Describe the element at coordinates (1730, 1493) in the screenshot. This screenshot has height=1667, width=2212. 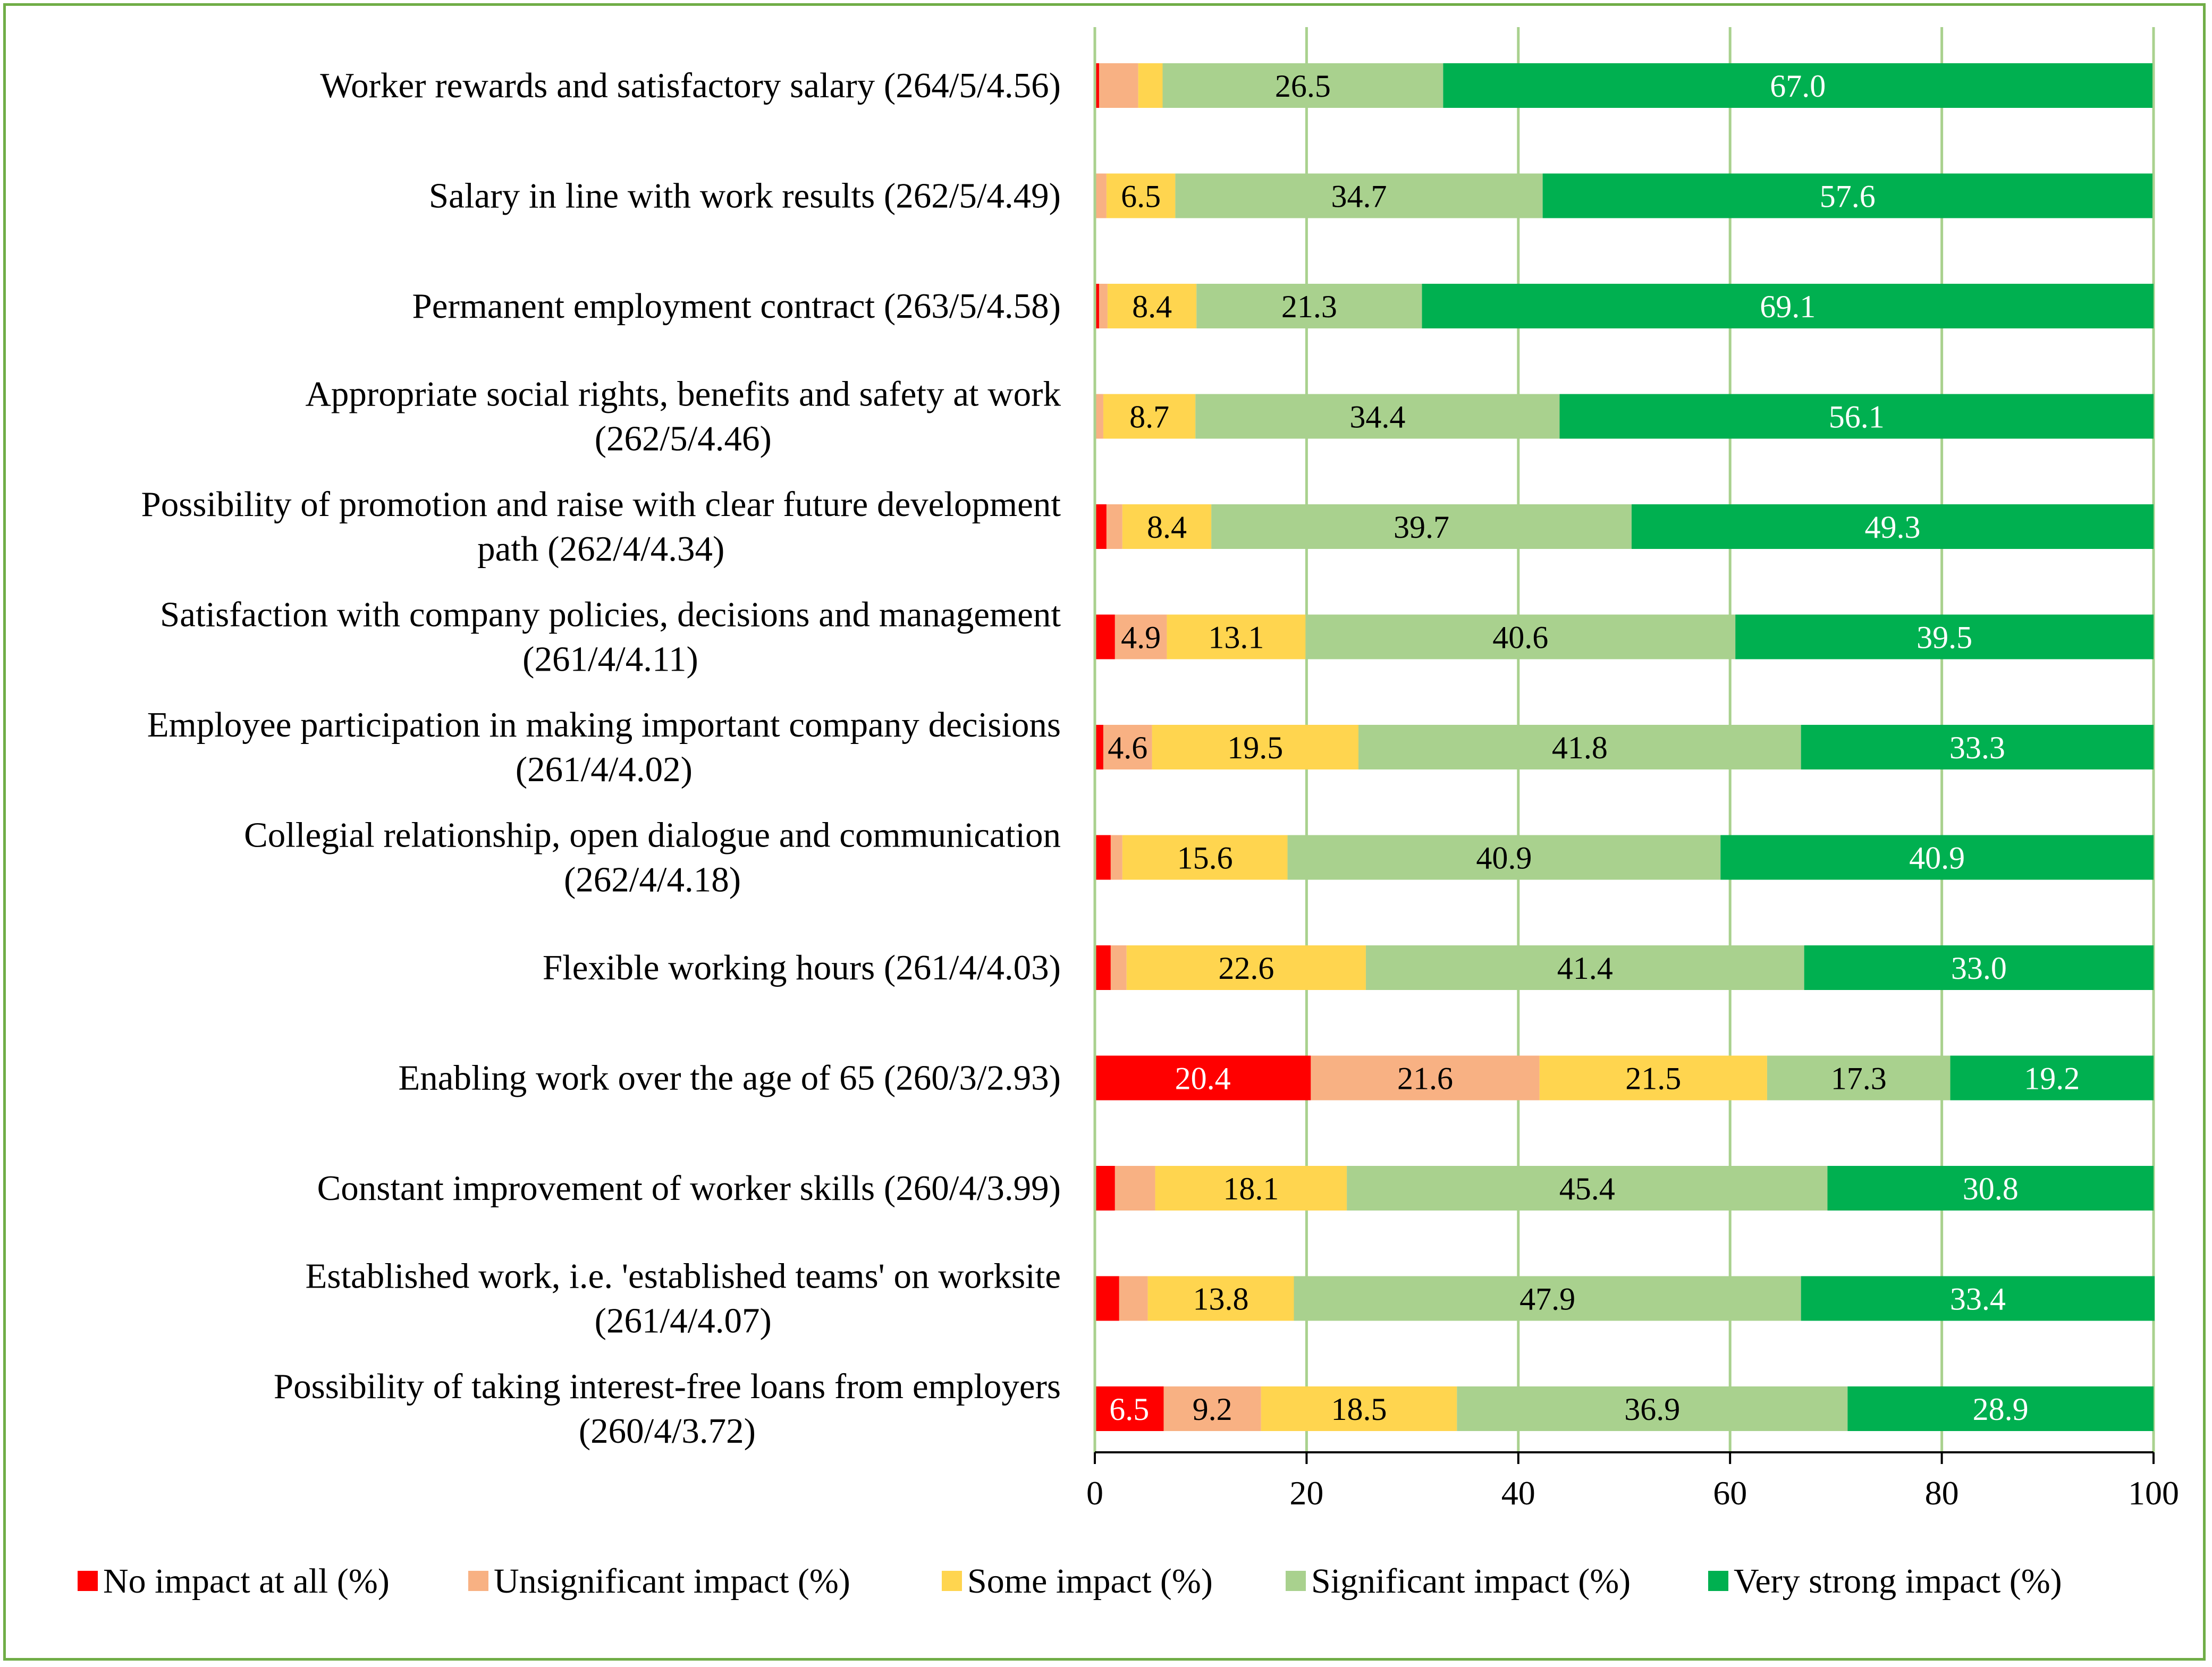
I see `x-tick-label: 60` at that location.